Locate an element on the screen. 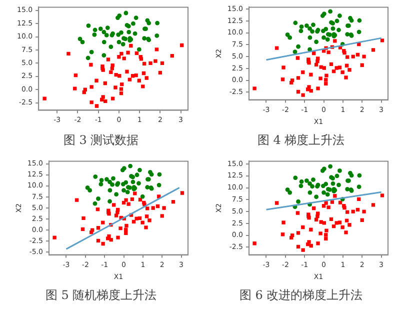 This screenshot has width=400, height=309. text: 图 3 测试数据 is located at coordinates (101, 139).